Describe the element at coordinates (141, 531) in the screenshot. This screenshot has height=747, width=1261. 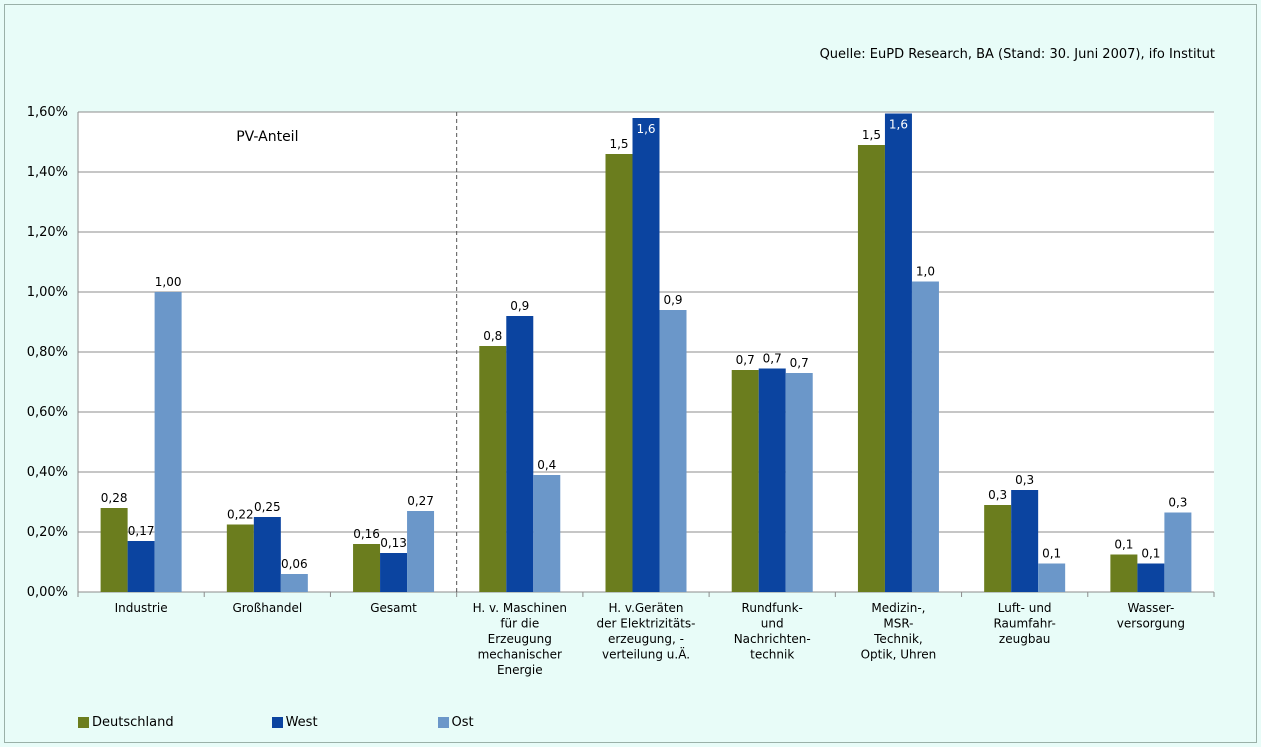
I see `data-label: 0,17` at that location.